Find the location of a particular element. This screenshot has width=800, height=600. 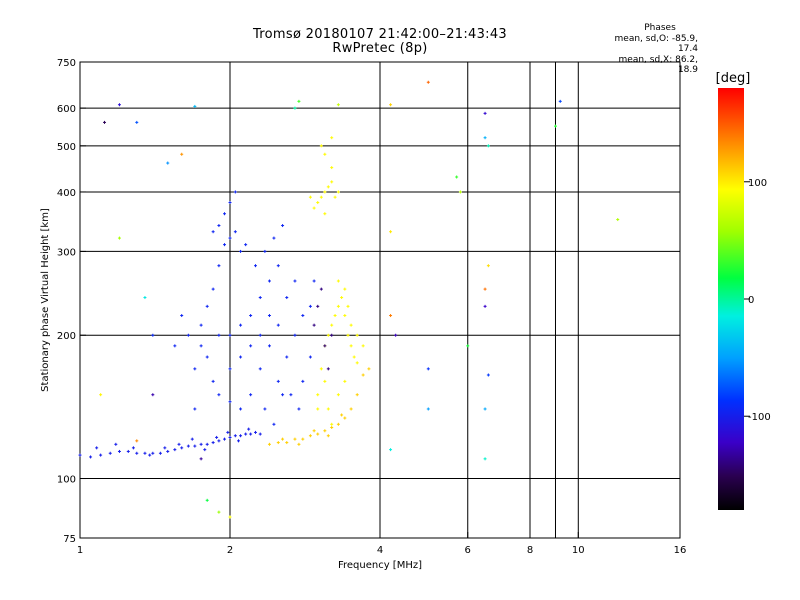

y-tick-label: 400 is located at coordinates (66, 193).